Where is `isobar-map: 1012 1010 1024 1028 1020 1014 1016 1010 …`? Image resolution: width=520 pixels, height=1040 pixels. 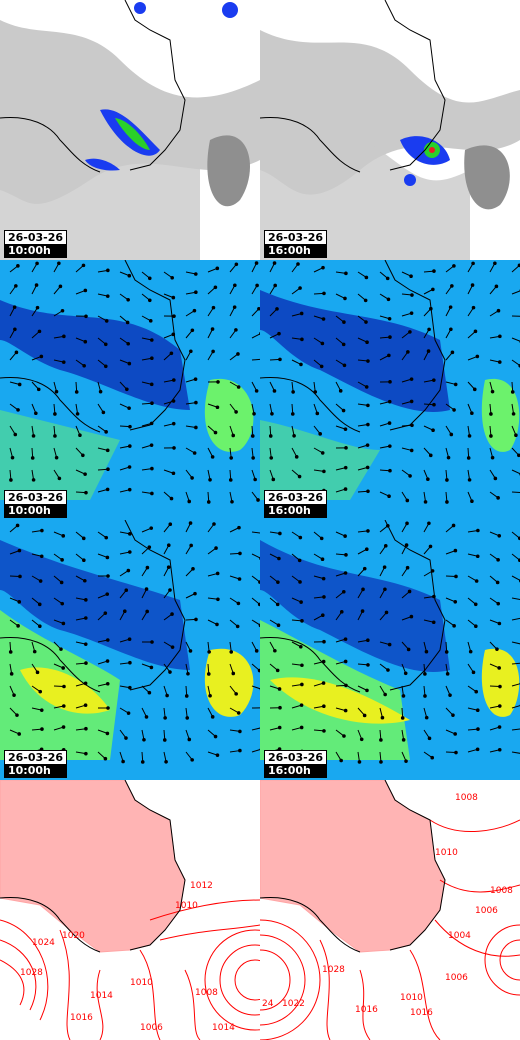 isobar-map: 1012 1010 1024 1028 1020 1014 1016 1010 … is located at coordinates (130, 910).